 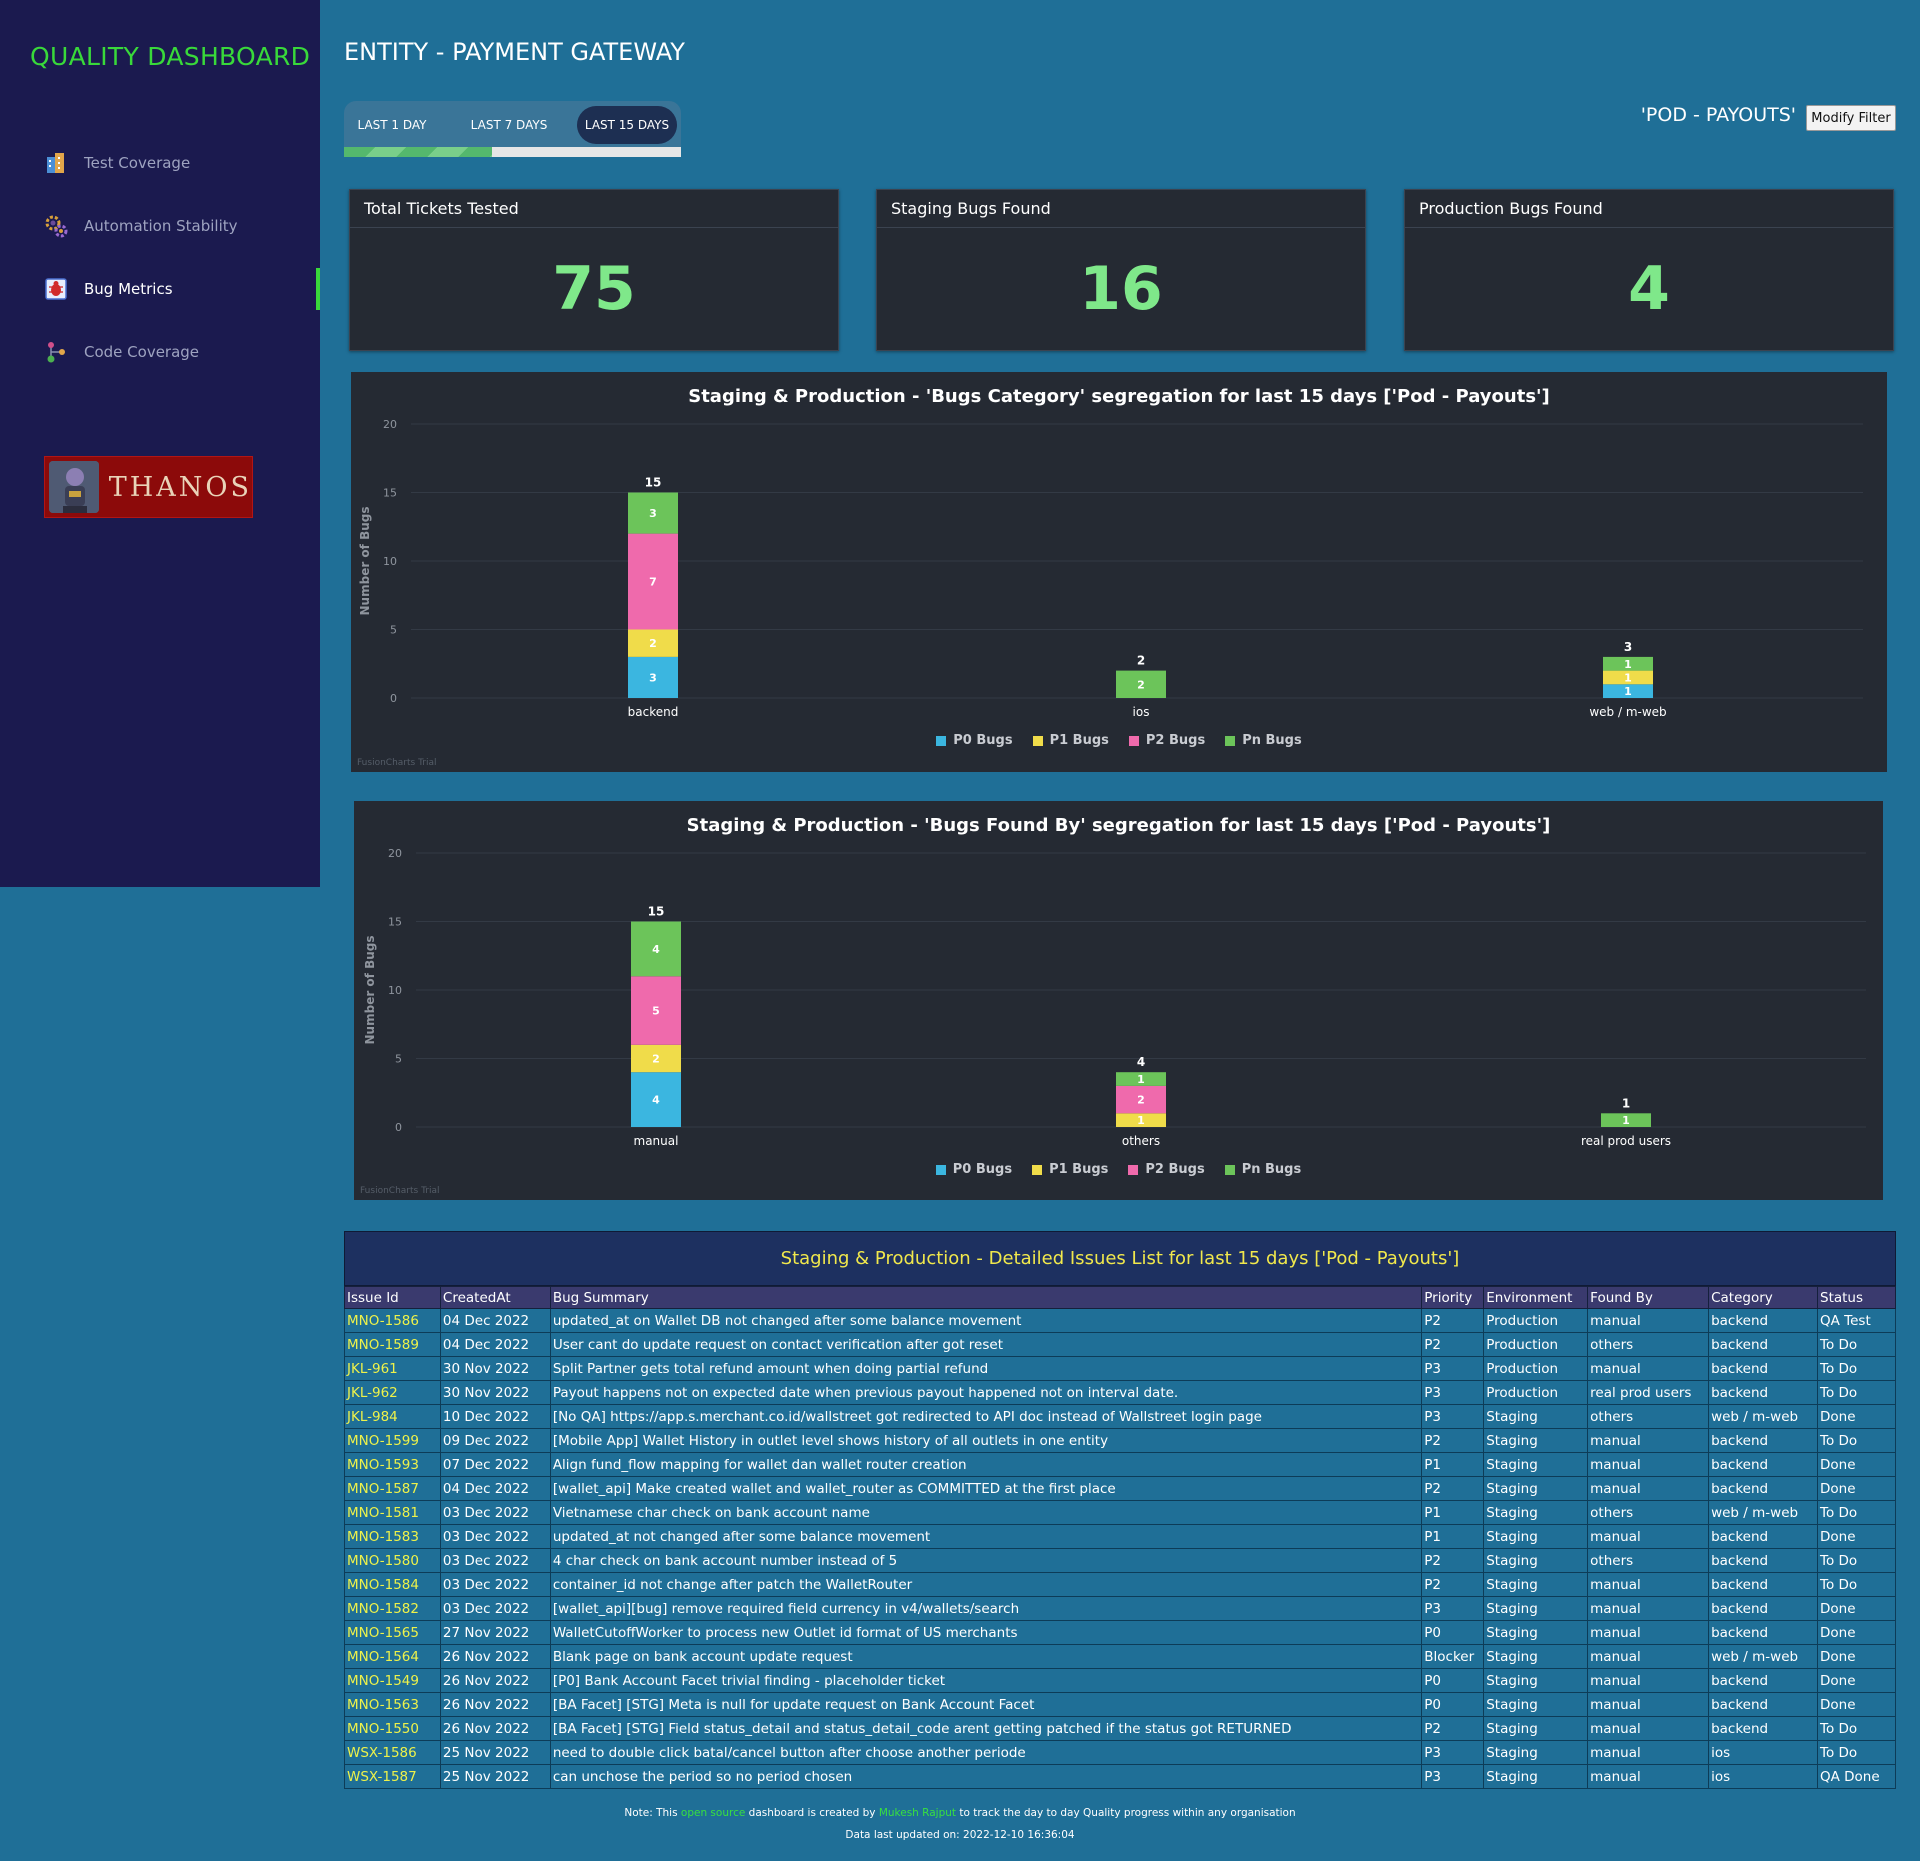 What do you see at coordinates (121, 352) in the screenshot?
I see `sidebar-item-code-coverage: Code Coverage` at bounding box center [121, 352].